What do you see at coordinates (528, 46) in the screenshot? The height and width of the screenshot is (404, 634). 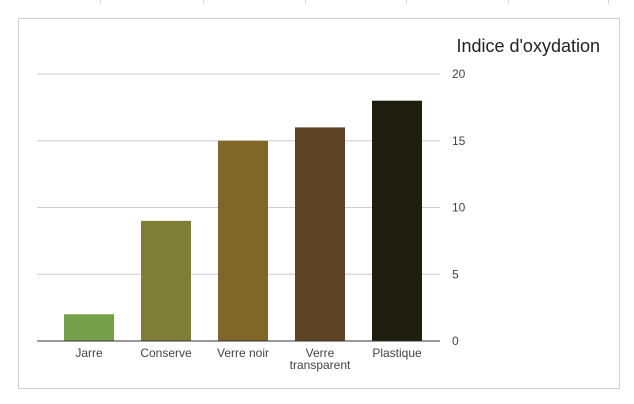 I see `chart-title: Indice d'oxydation` at bounding box center [528, 46].